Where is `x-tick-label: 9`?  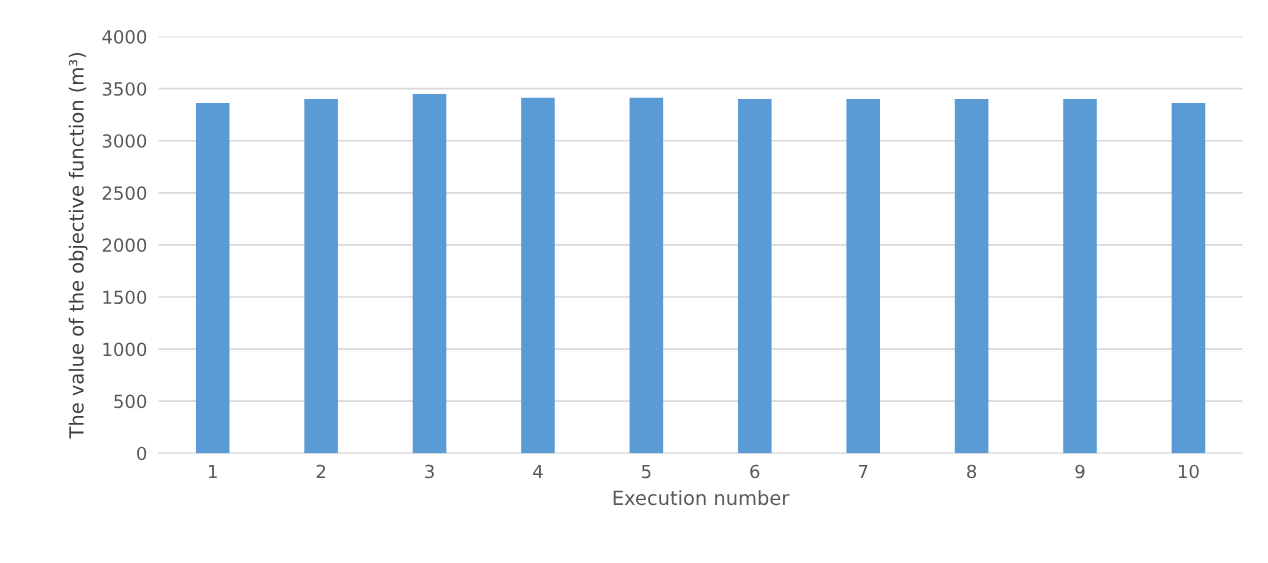
x-tick-label: 9 is located at coordinates (1080, 471).